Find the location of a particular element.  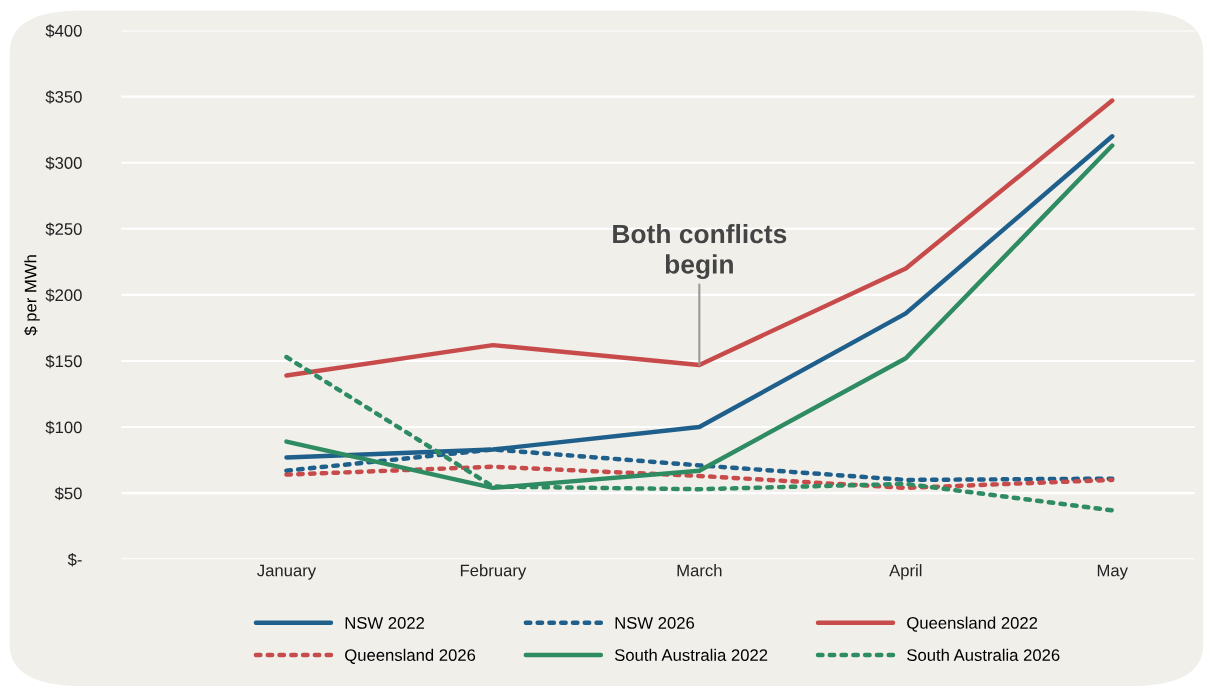

legend-label: Queensland 2022 is located at coordinates (972, 624).